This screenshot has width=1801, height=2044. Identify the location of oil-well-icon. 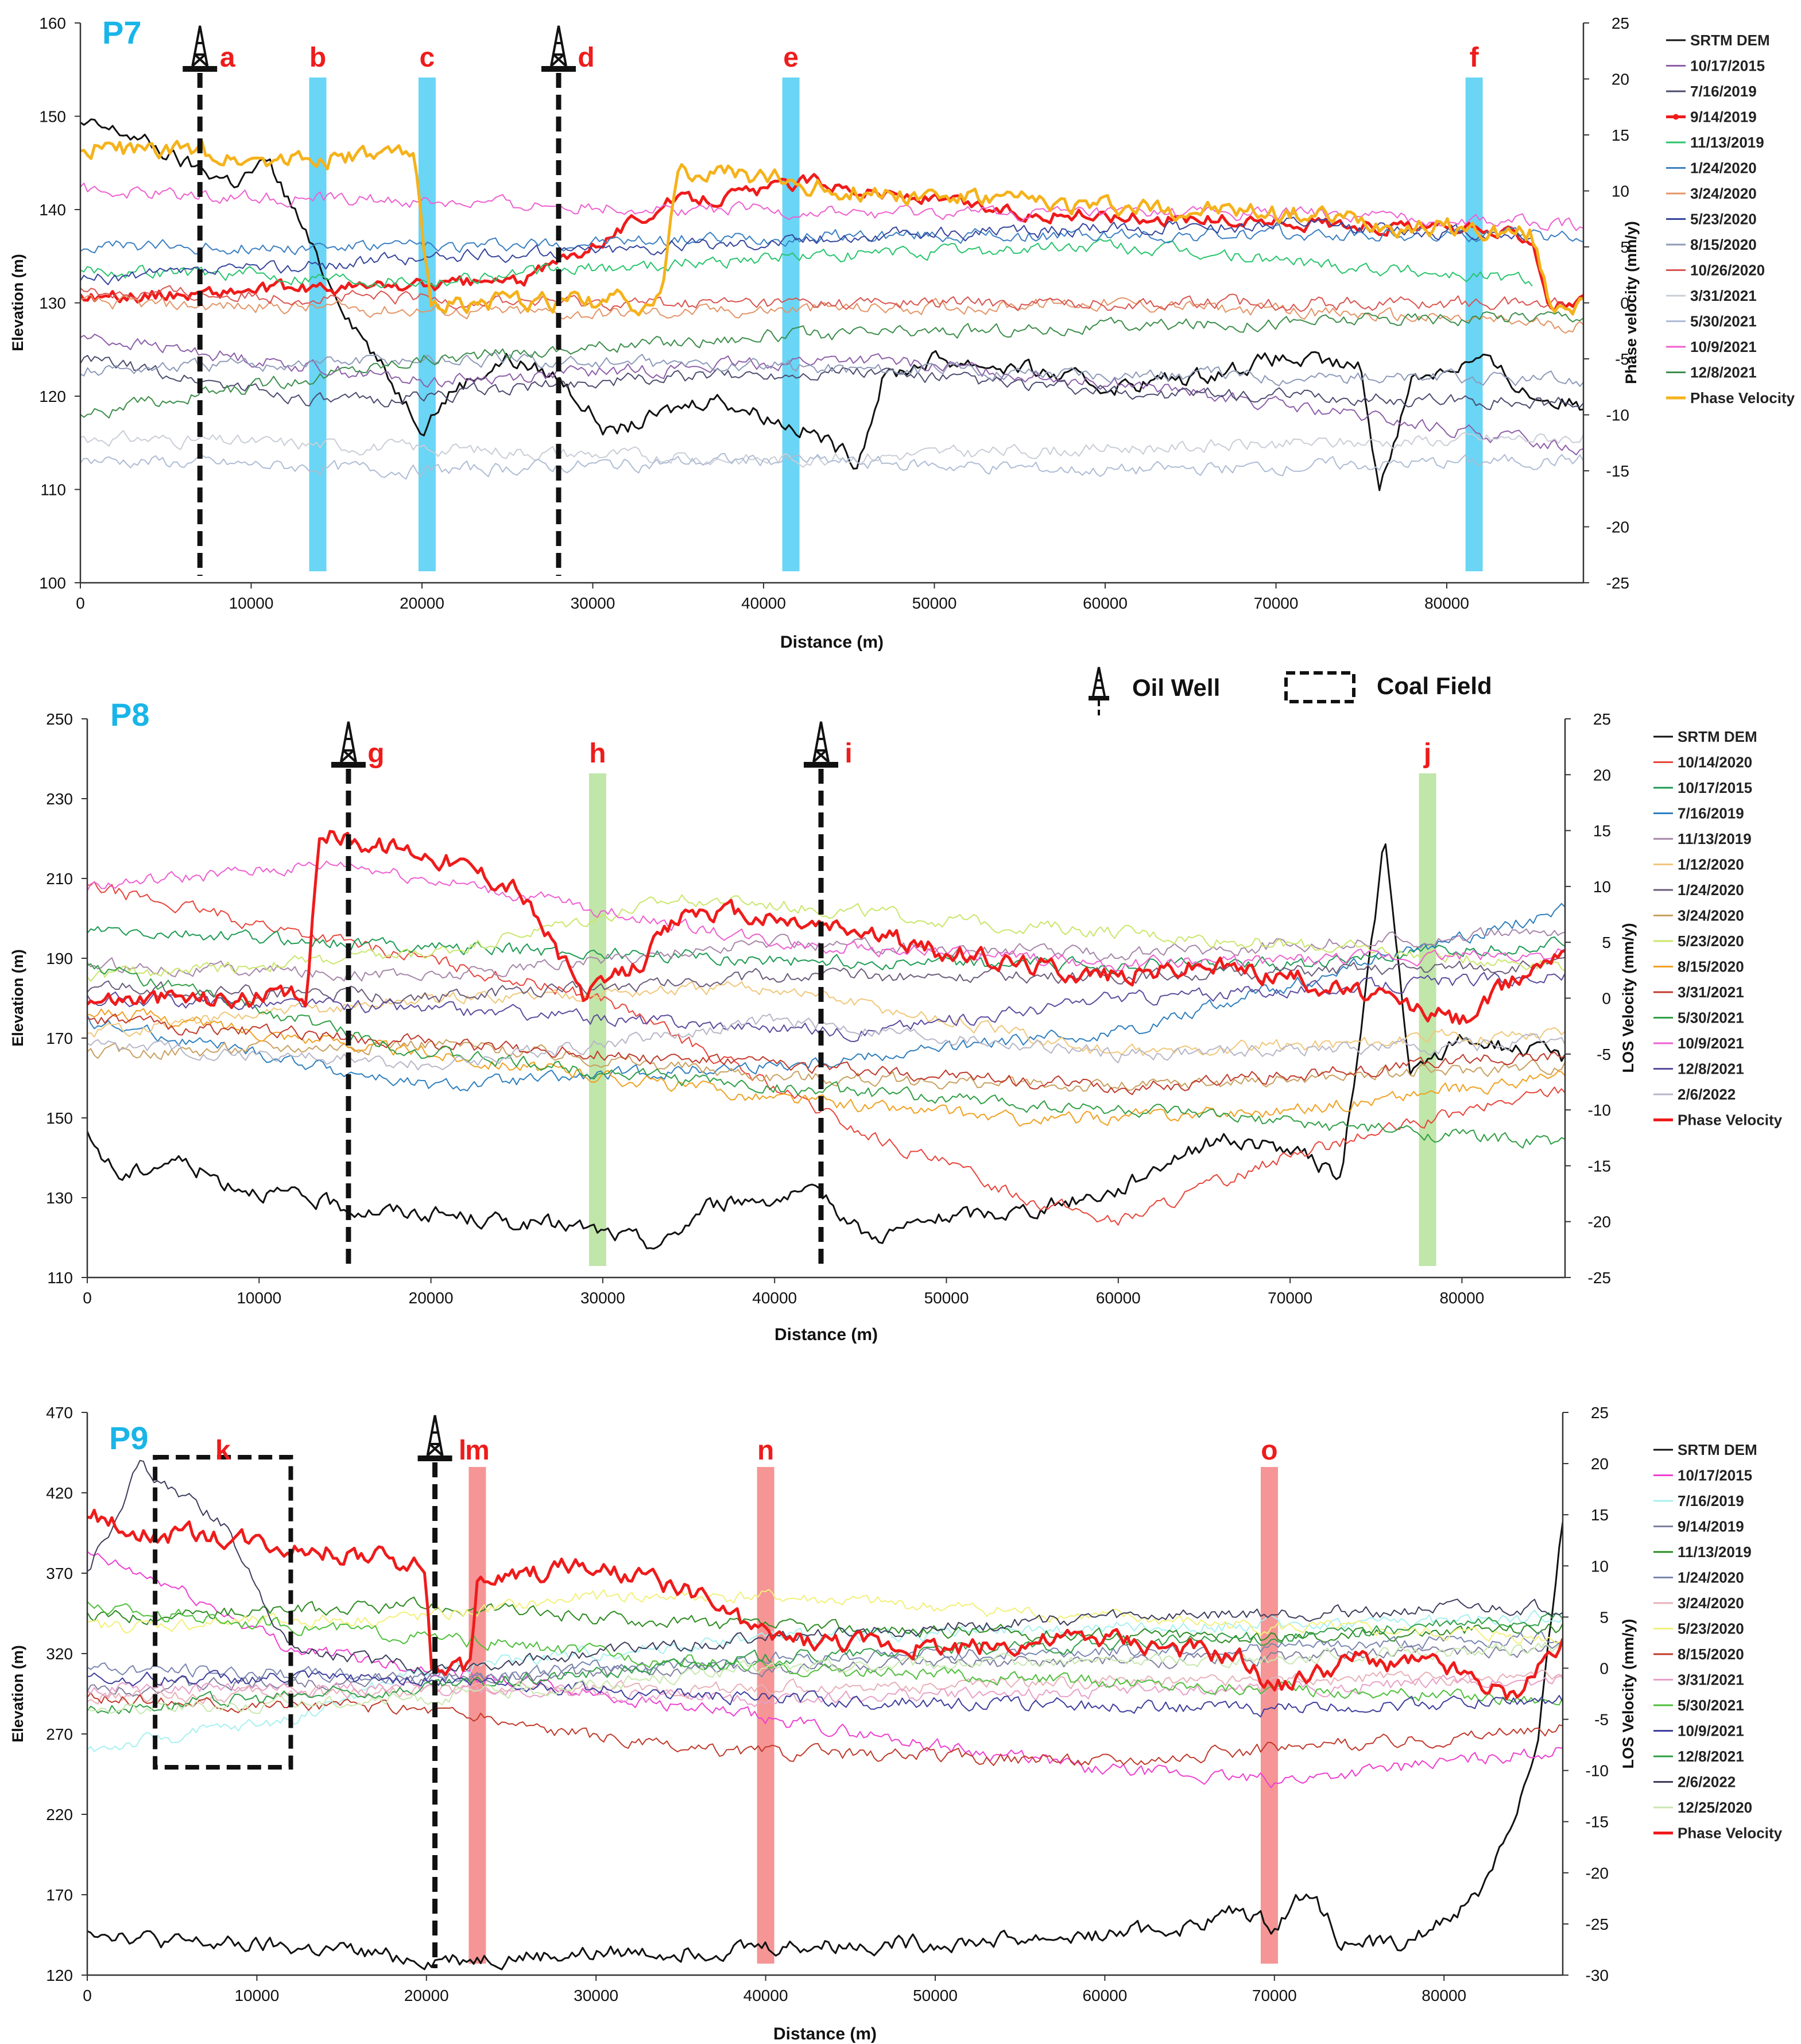
(348, 744).